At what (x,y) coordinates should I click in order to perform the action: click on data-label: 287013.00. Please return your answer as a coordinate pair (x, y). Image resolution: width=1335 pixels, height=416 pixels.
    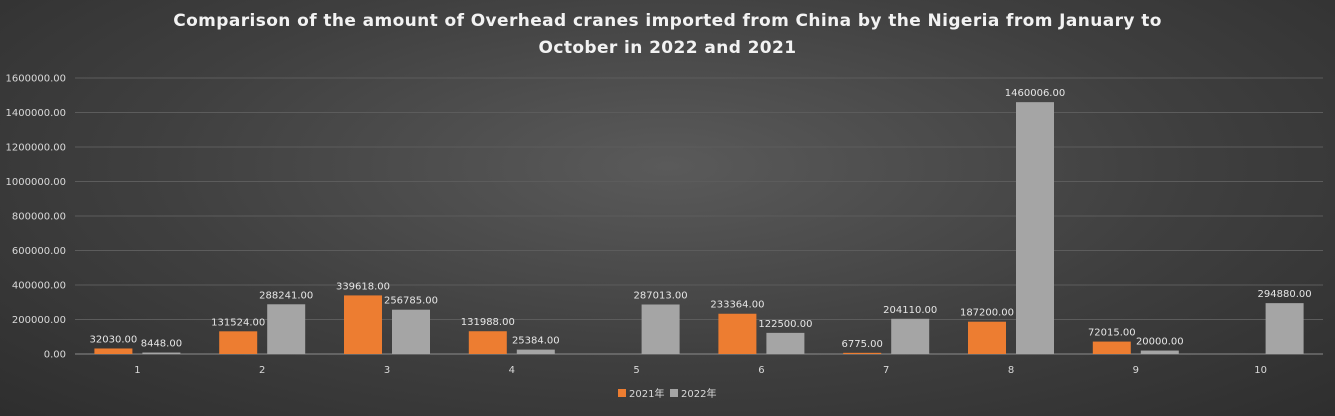
    Looking at the image, I should click on (661, 295).